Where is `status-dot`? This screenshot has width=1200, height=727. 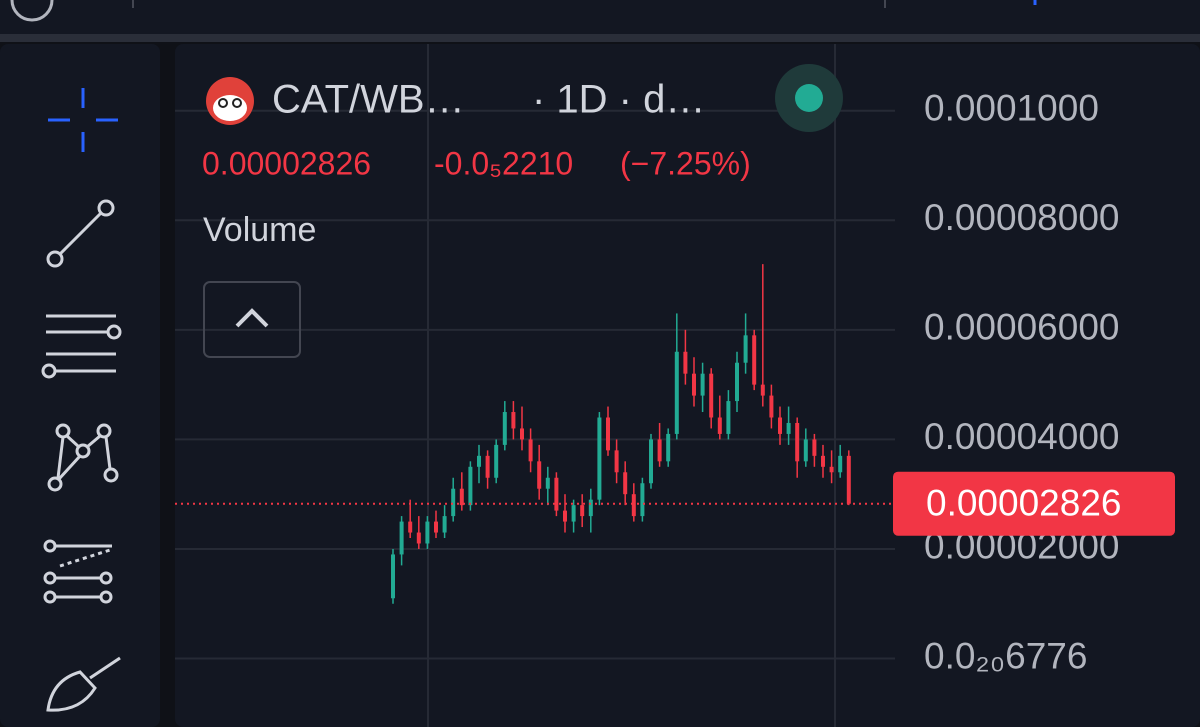
status-dot is located at coordinates (809, 98).